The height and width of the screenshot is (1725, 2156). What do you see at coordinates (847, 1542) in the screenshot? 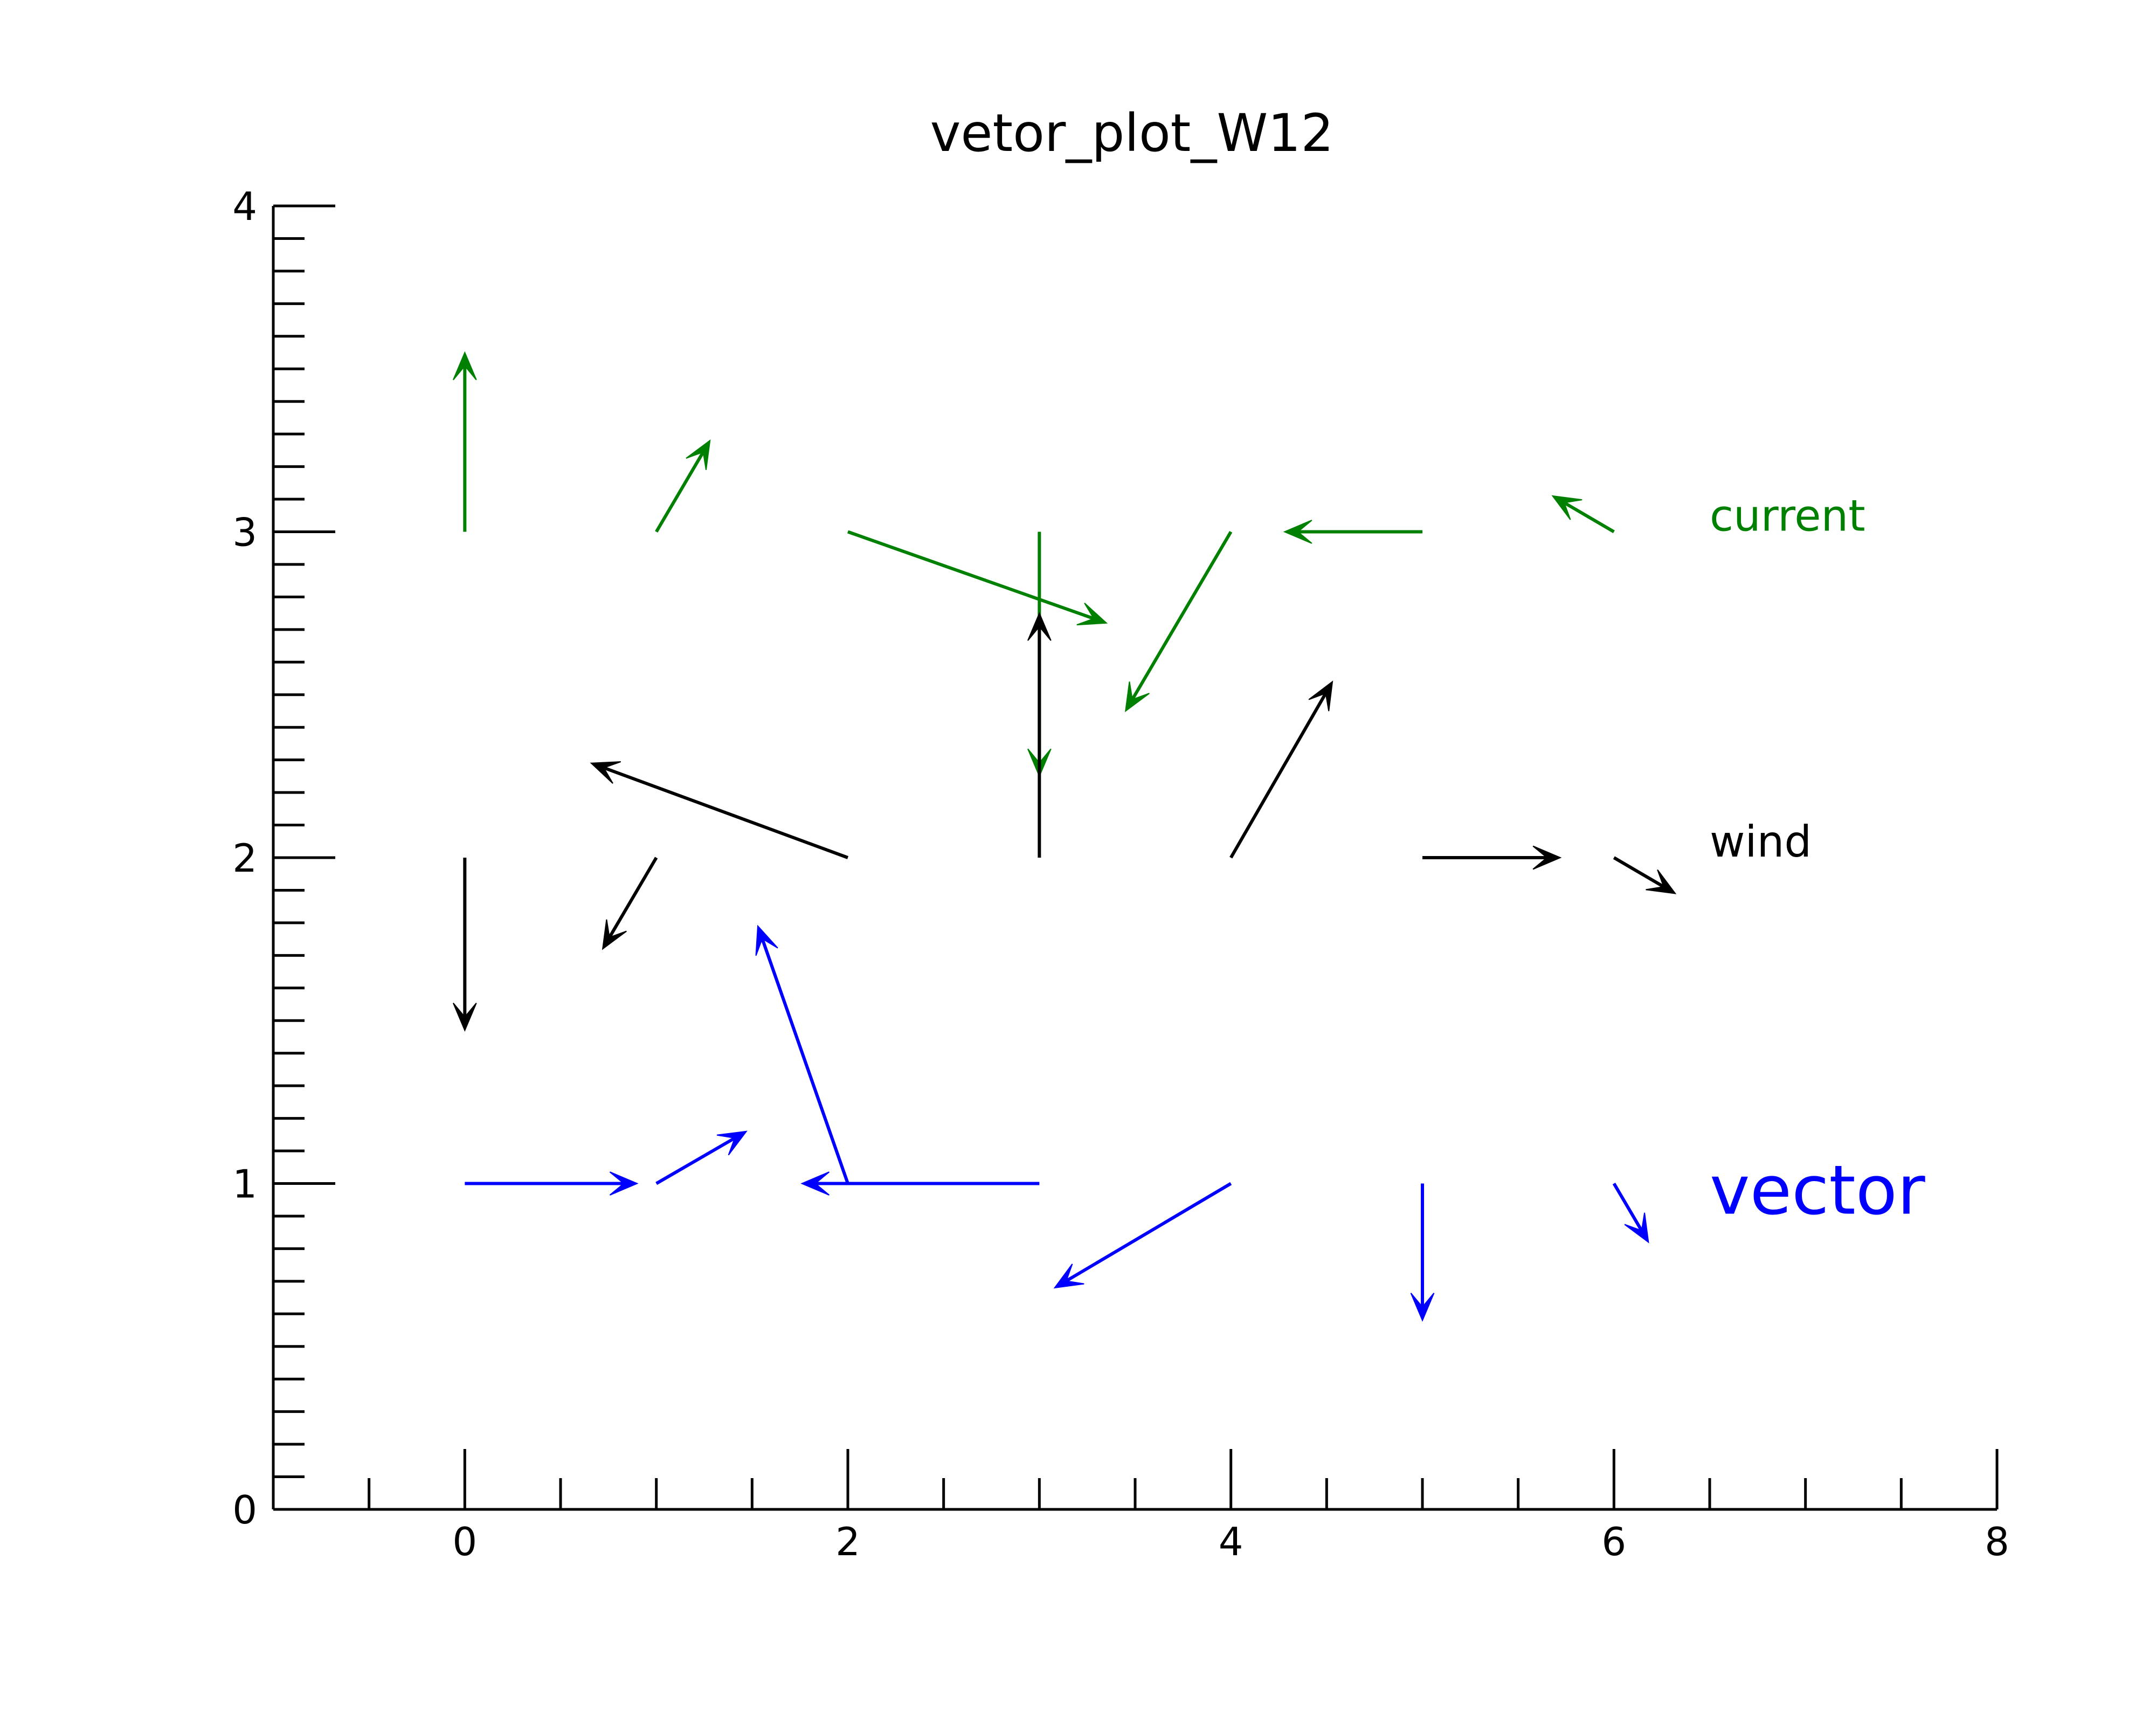
I see `x-tick-label: 2` at bounding box center [847, 1542].